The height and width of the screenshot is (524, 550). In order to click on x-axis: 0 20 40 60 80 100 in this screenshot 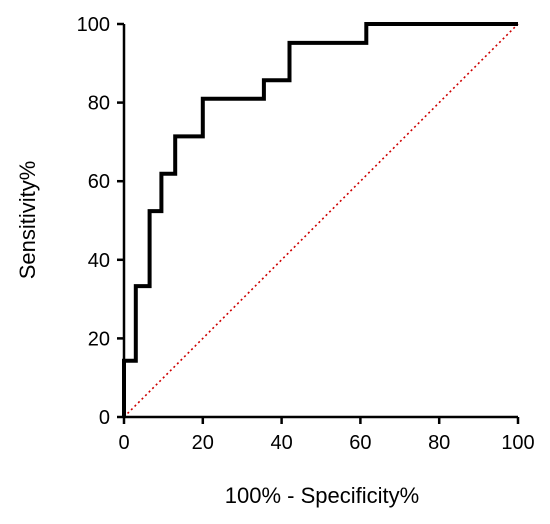, I will do `click(326, 434)`.